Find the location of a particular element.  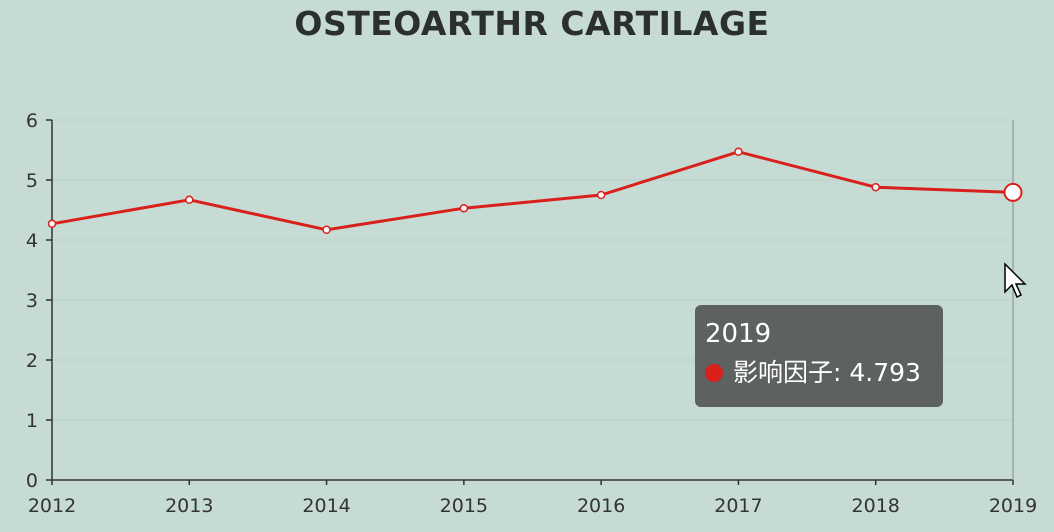

tooltip-title: 2019 is located at coordinates (738, 334).